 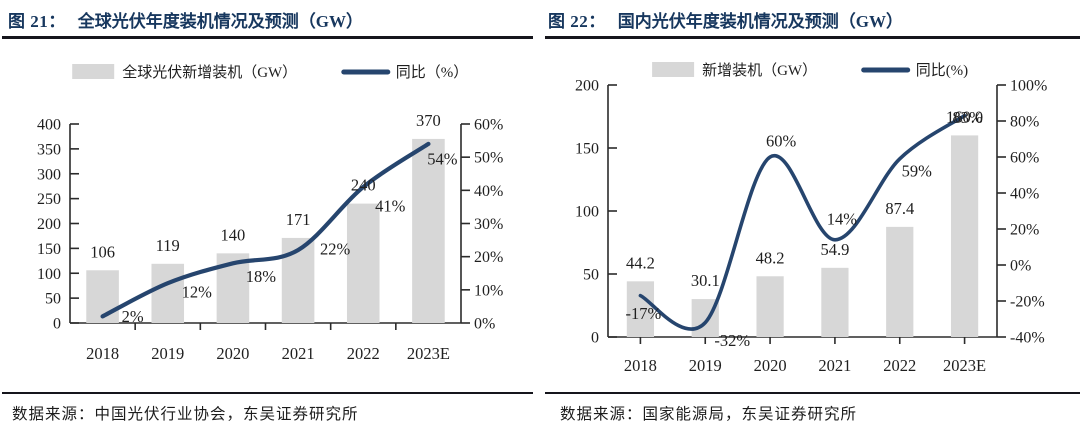 What do you see at coordinates (834, 249) in the screenshot?
I see `svg-text: 54.9` at bounding box center [834, 249].